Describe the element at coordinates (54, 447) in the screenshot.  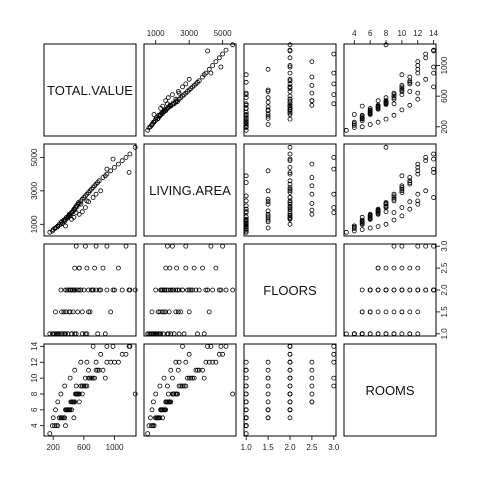
I see `x-tick-label: 200` at that location.